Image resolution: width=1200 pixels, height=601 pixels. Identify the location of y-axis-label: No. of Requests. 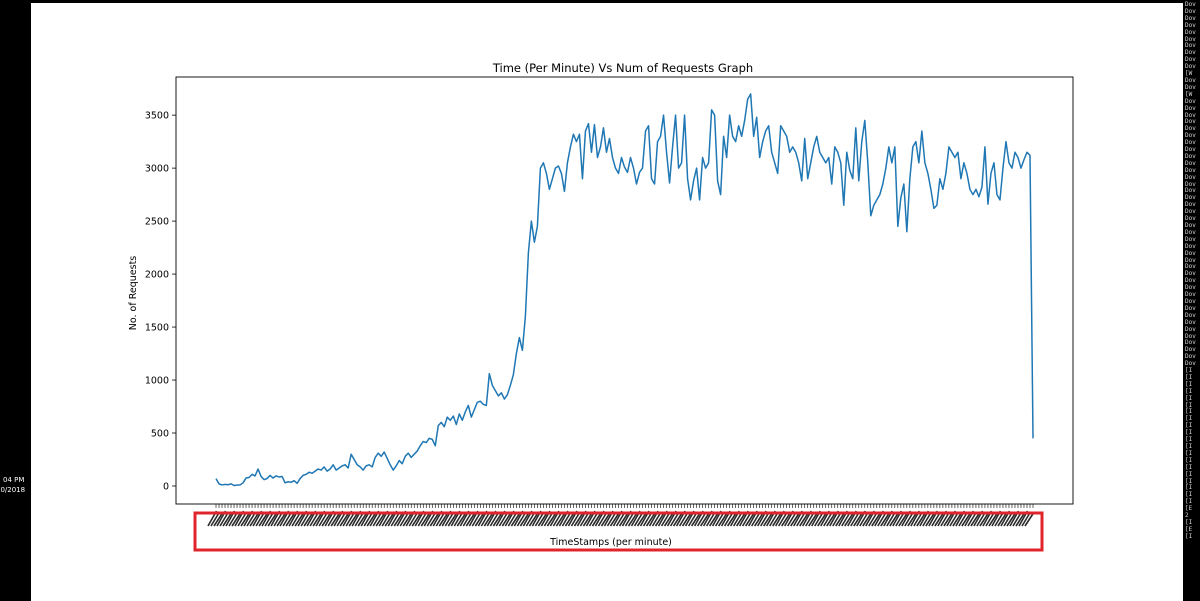
(133, 293).